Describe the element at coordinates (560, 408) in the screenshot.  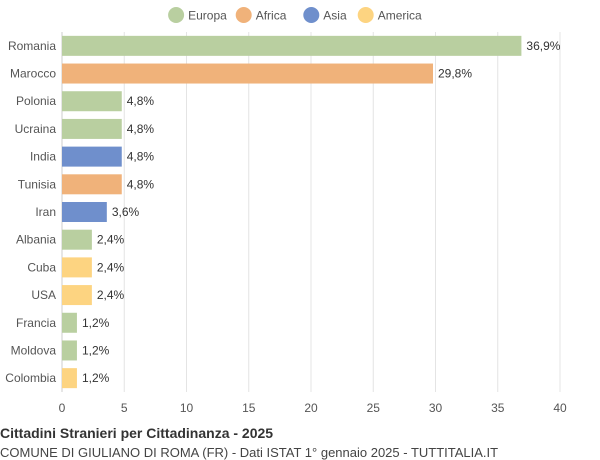
I see `x-tick-label: 40` at that location.